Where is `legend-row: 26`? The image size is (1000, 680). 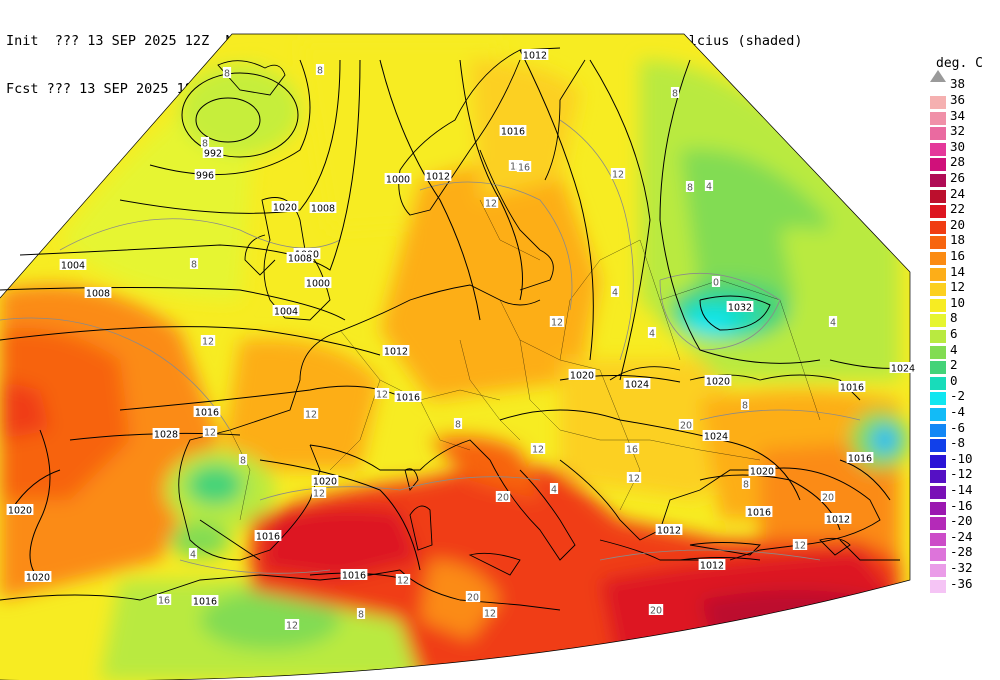 legend-row: 26 is located at coordinates (965, 178).